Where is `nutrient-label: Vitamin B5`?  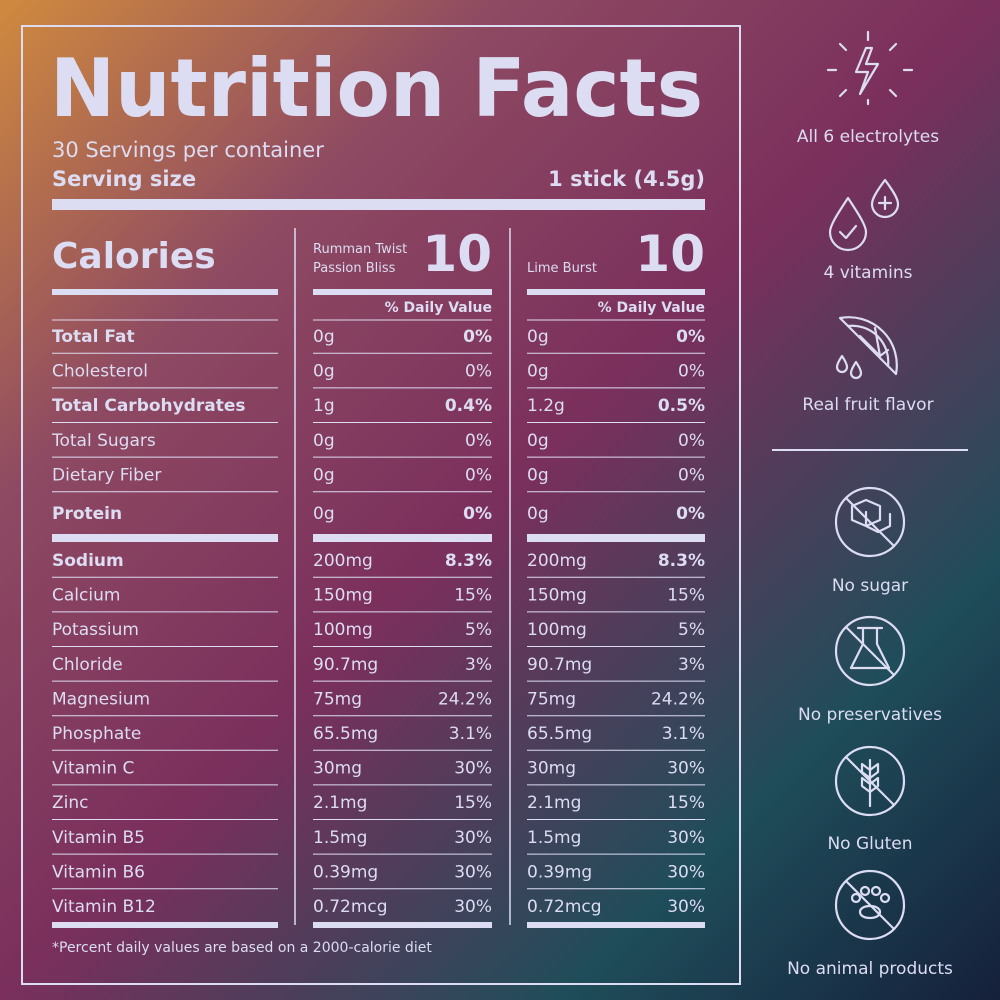
nutrient-label: Vitamin B5 is located at coordinates (98, 838).